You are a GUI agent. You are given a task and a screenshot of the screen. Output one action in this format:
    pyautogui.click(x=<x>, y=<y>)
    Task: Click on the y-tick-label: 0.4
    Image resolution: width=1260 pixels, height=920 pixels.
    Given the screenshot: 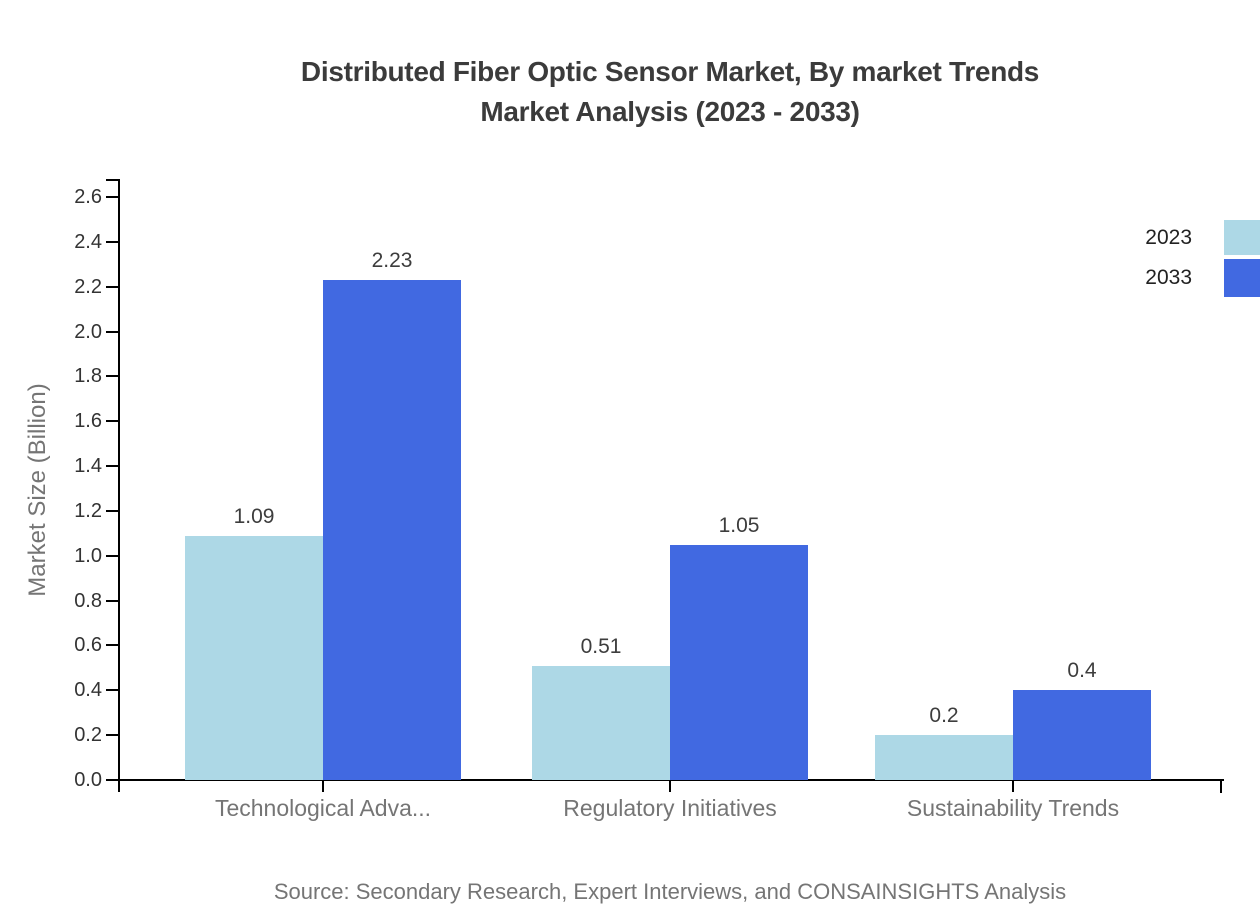 What is the action you would take?
    pyautogui.click(x=88, y=690)
    